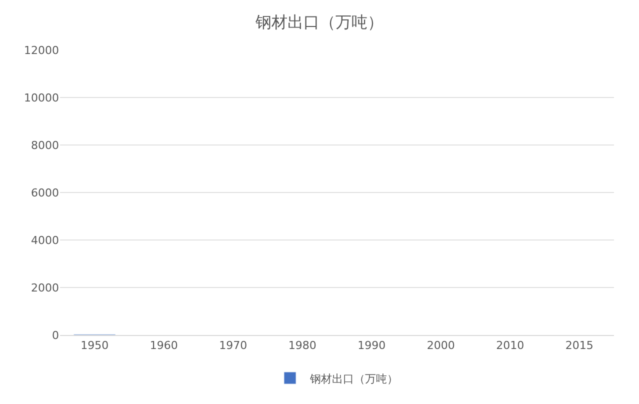 The image size is (639, 404). I want to click on x-tick-label: 1990, so click(372, 345).